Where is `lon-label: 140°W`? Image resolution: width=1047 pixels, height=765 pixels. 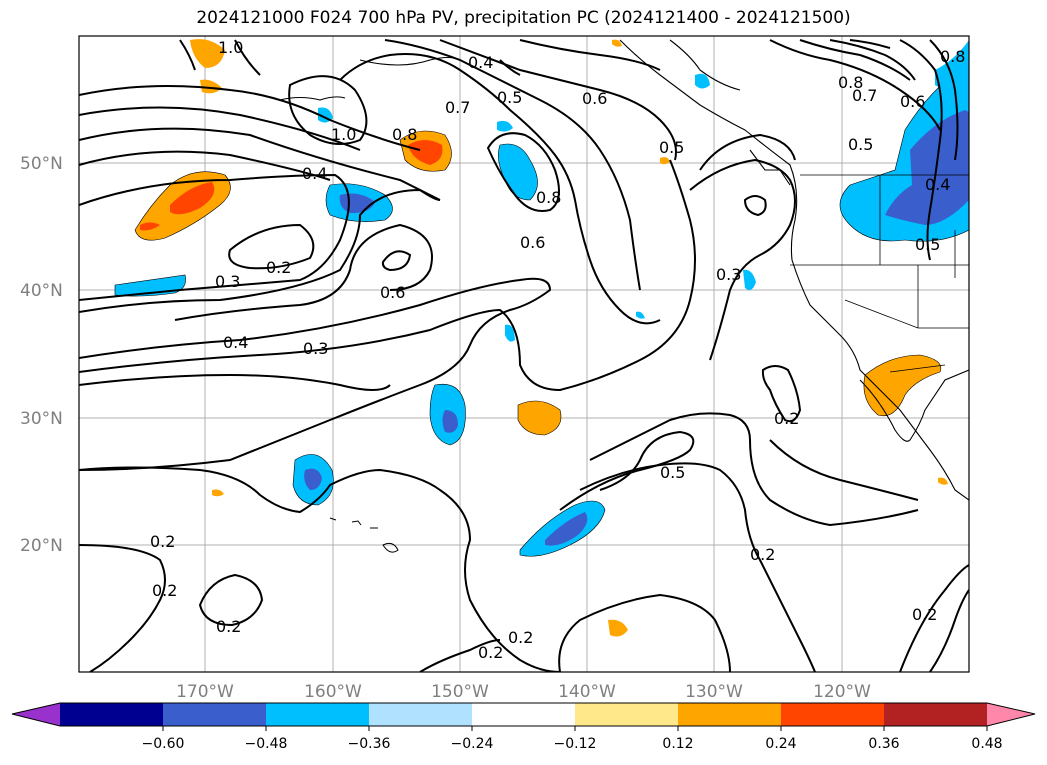 lon-label: 140°W is located at coordinates (587, 692).